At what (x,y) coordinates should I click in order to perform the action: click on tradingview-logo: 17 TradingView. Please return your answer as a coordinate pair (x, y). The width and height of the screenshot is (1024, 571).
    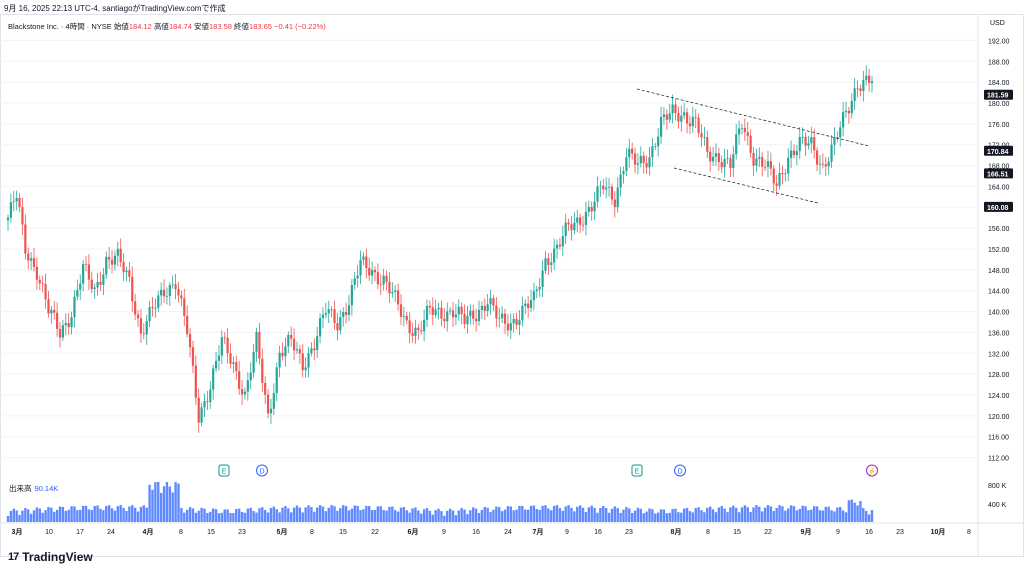
    Looking at the image, I should click on (50, 557).